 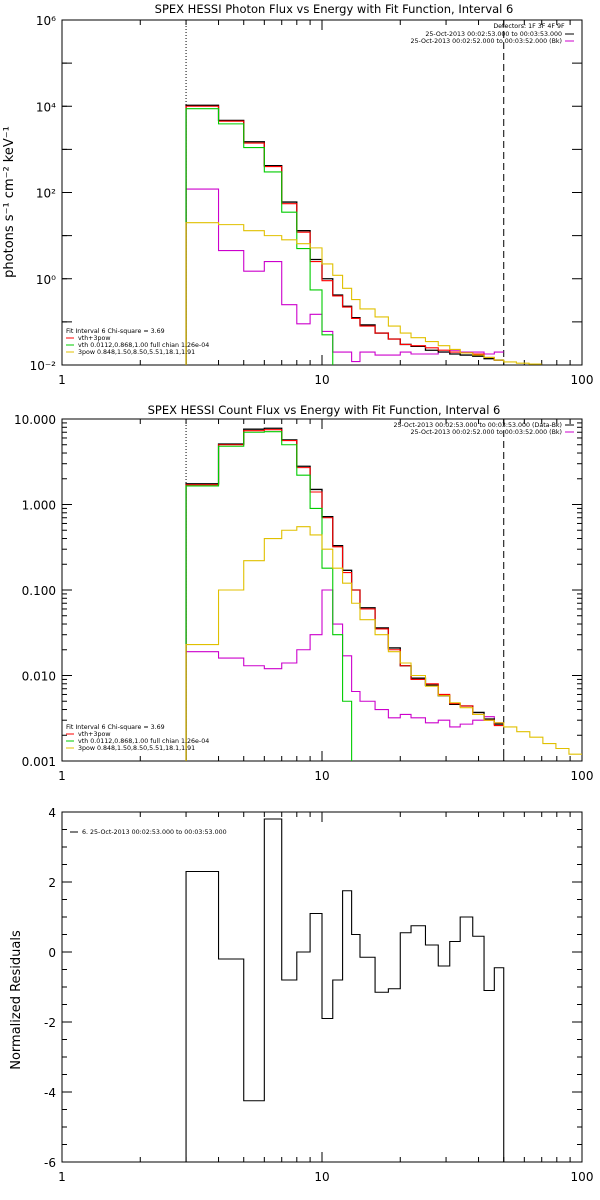 What do you see at coordinates (39, 677) in the screenshot?
I see `y-tick-label: 0.010` at bounding box center [39, 677].